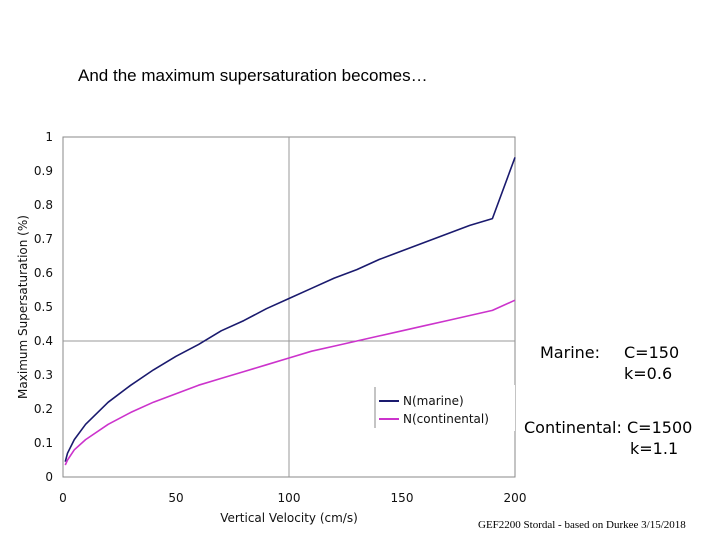  What do you see at coordinates (402, 498) in the screenshot?
I see `x-tick-label-150: 150` at bounding box center [402, 498].